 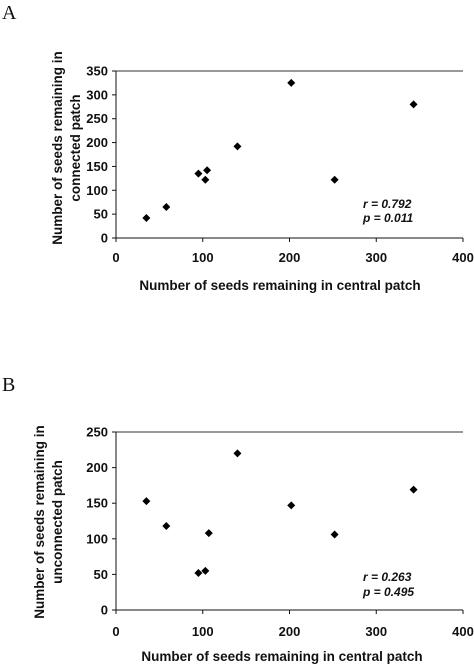 What do you see at coordinates (101, 521) in the screenshot?
I see `panel-b-y-ticks: 0 50 100 150 200 250` at bounding box center [101, 521].